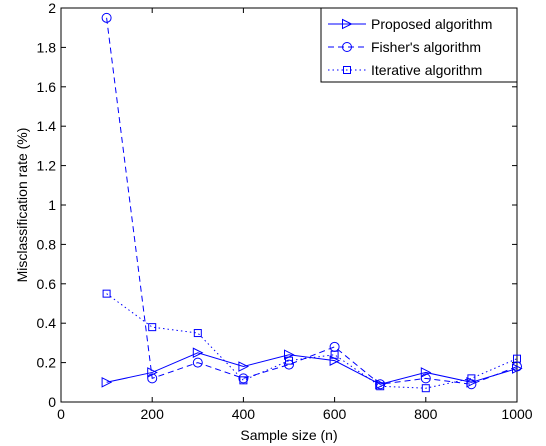 This screenshot has width=546, height=446. Describe the element at coordinates (426, 414) in the screenshot. I see `x-tick-label: 800` at that location.